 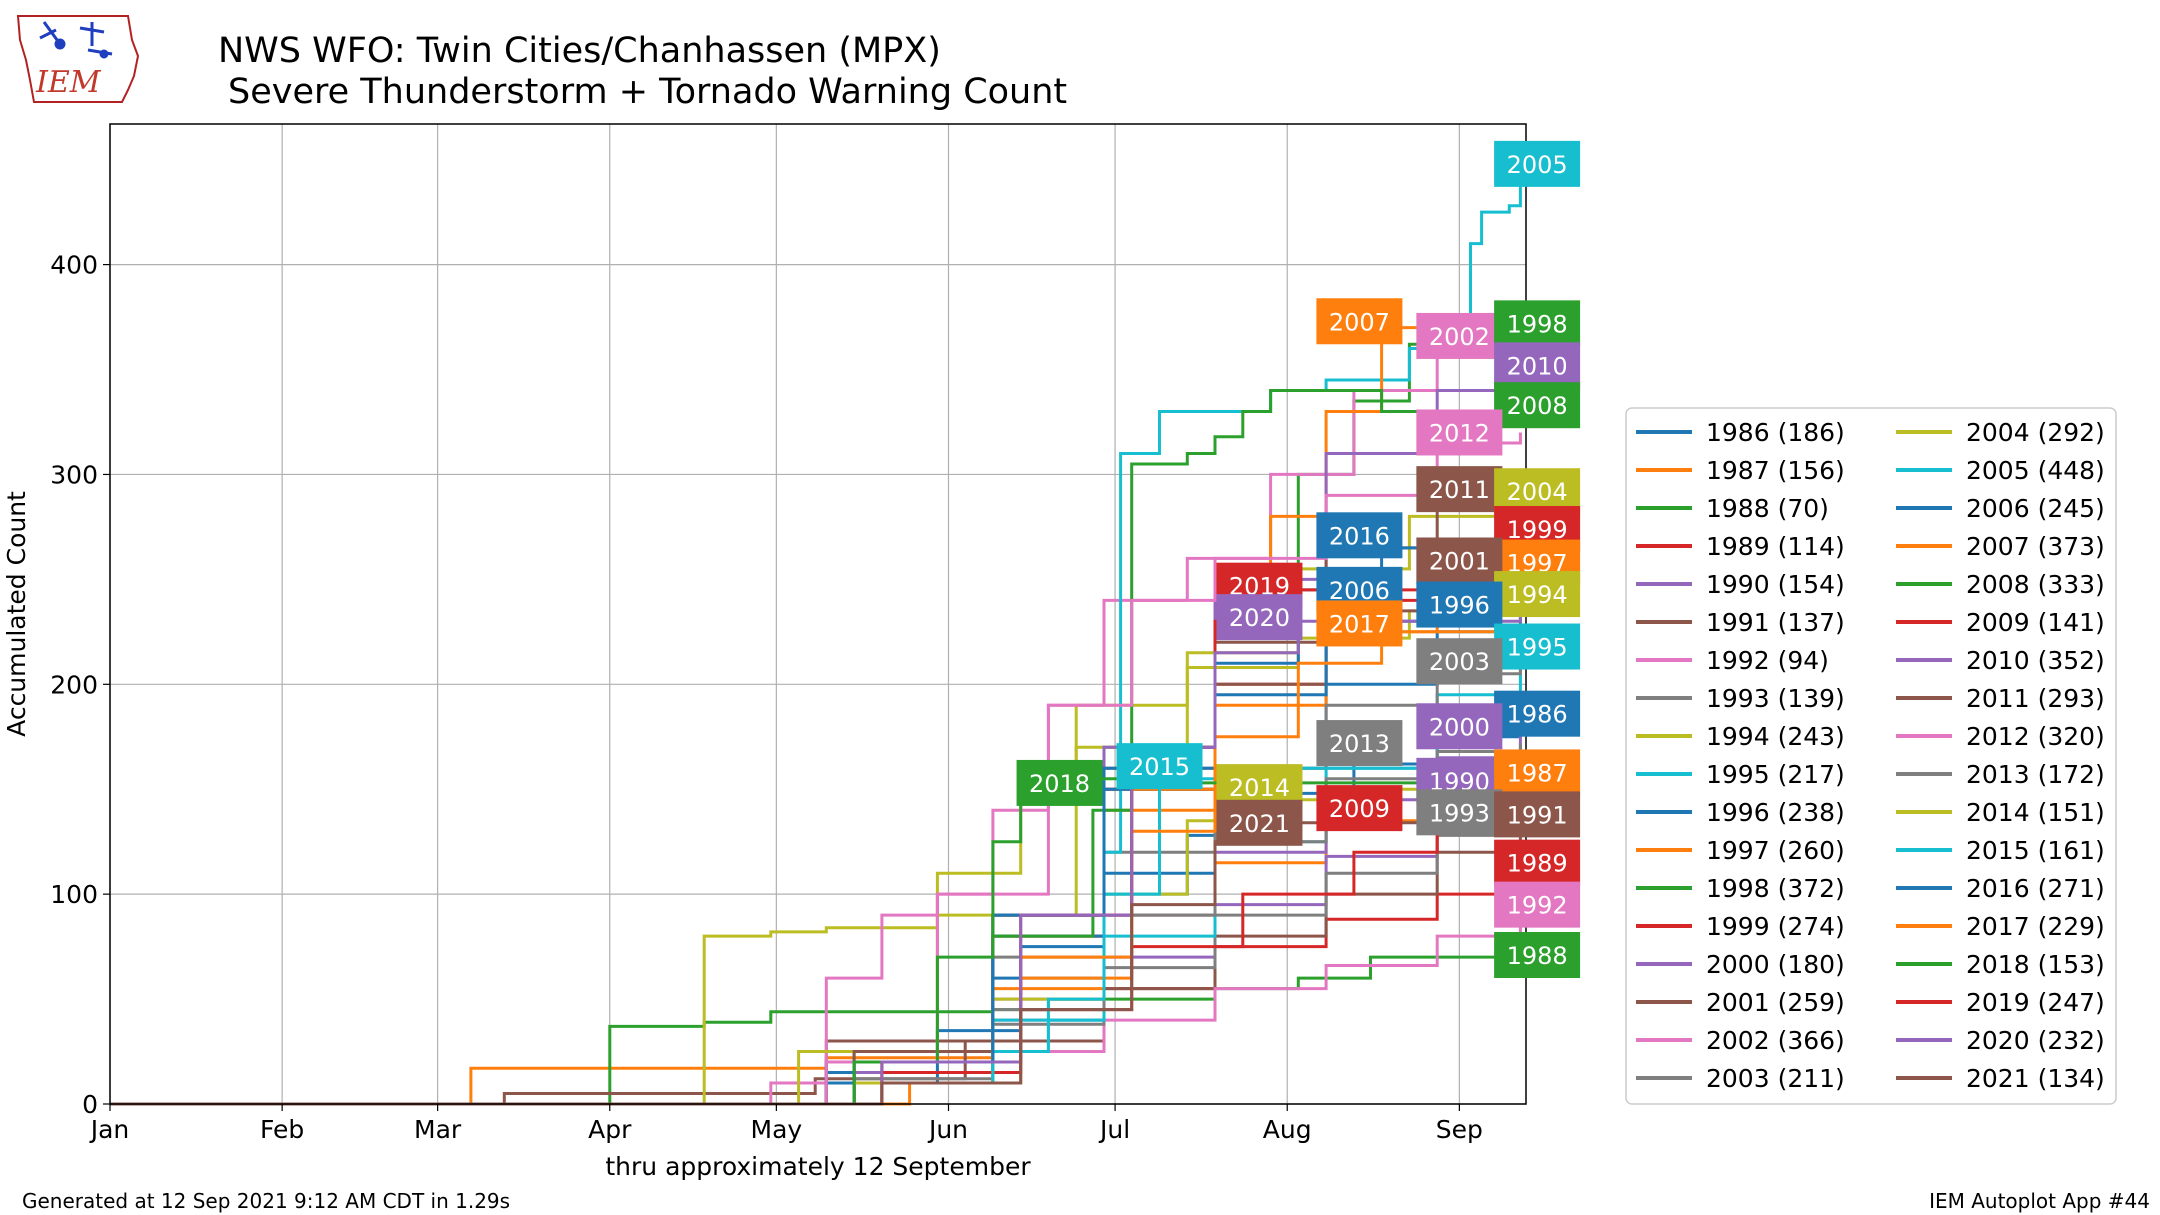 I want to click on legend-label: 1988 (70), so click(x=1767, y=508).